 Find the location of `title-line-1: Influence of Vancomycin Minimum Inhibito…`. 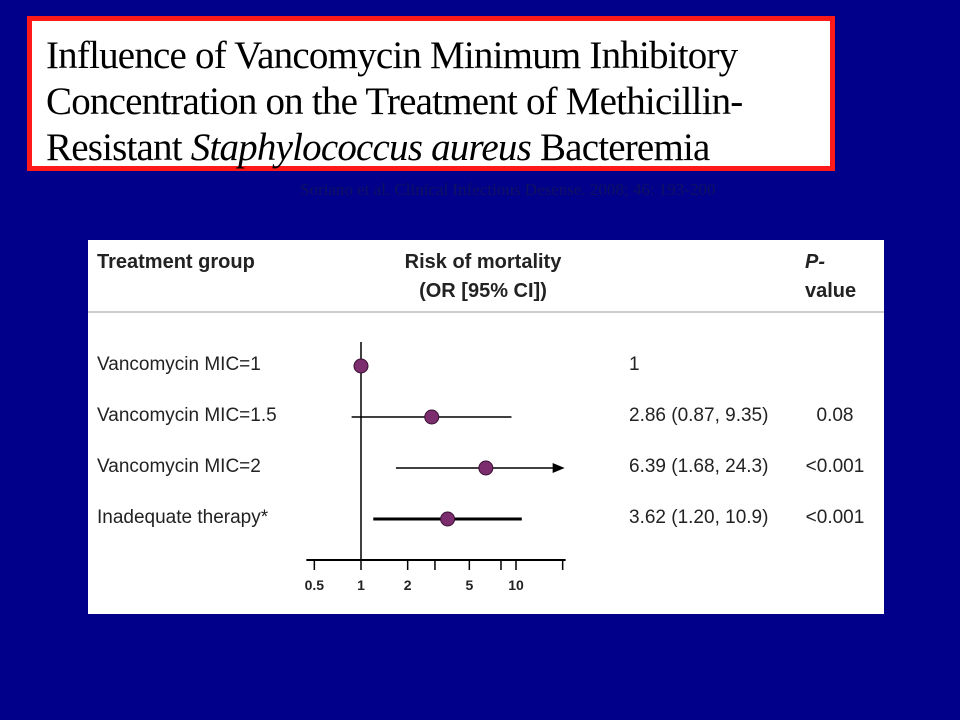

title-line-1: Influence of Vancomycin Minimum Inhibito… is located at coordinates (392, 55).